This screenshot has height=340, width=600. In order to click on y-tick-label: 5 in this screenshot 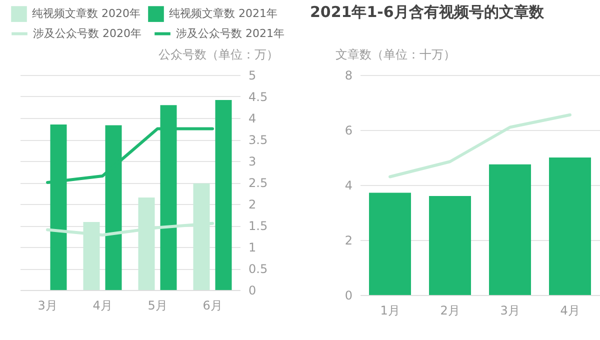, I will do `click(252, 75)`.